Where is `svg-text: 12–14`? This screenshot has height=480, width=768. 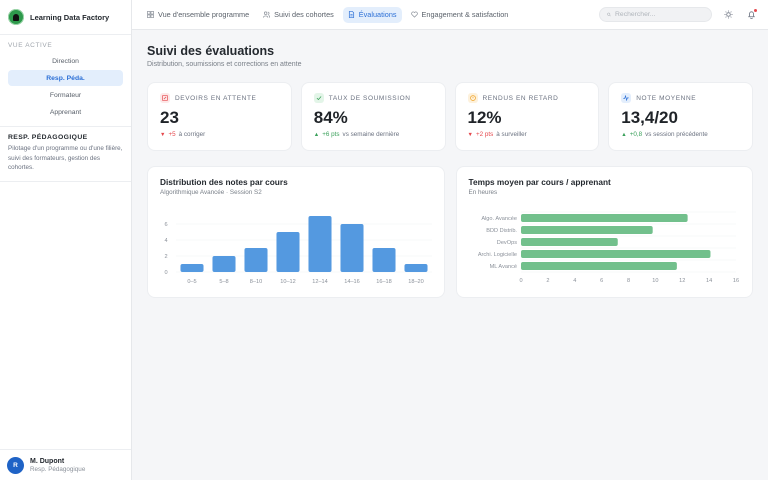
svg-text: 12–14 is located at coordinates (320, 282).